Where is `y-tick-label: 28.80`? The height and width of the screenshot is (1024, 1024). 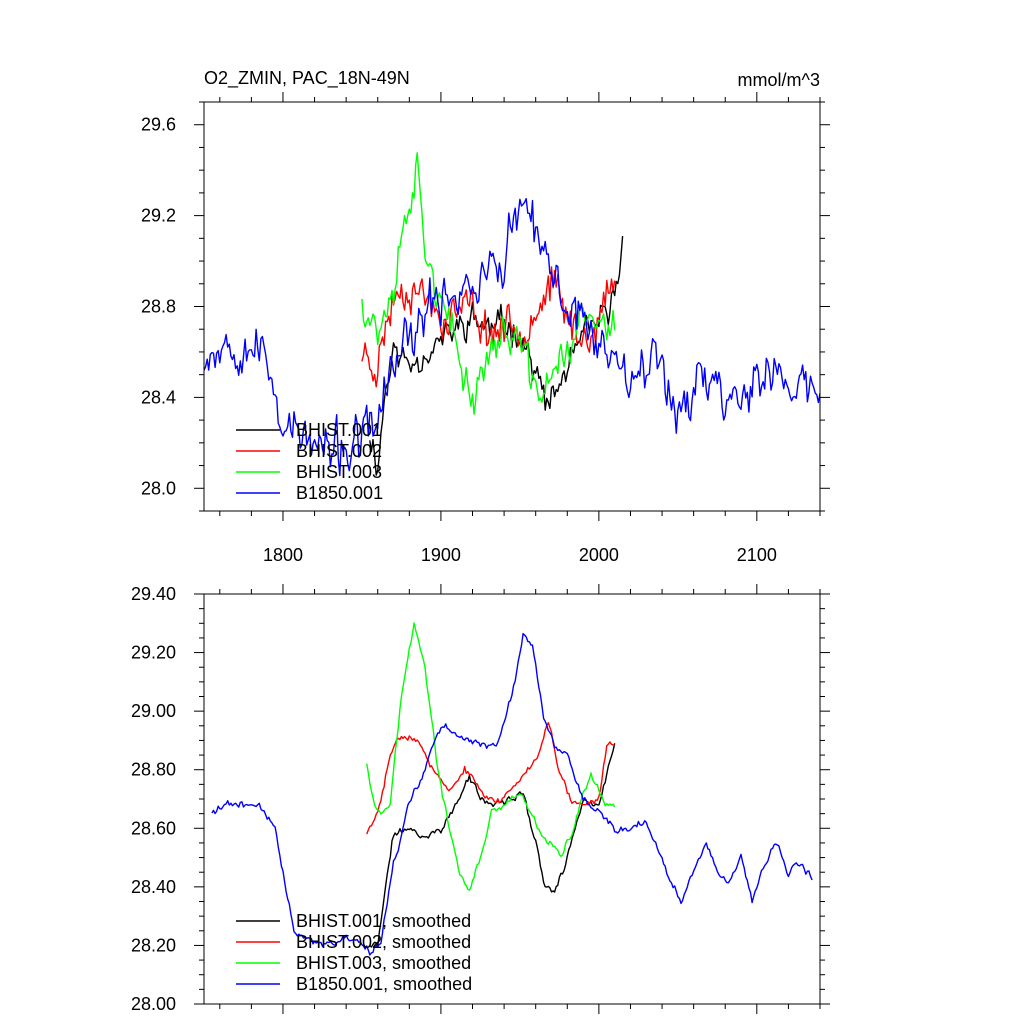 y-tick-label: 28.80 is located at coordinates (153, 770).